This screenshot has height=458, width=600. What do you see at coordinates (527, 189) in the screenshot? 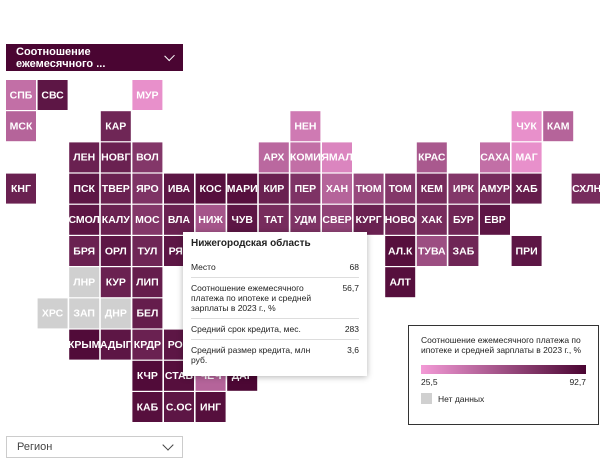
I see `region-label: ХАБ` at bounding box center [527, 189].